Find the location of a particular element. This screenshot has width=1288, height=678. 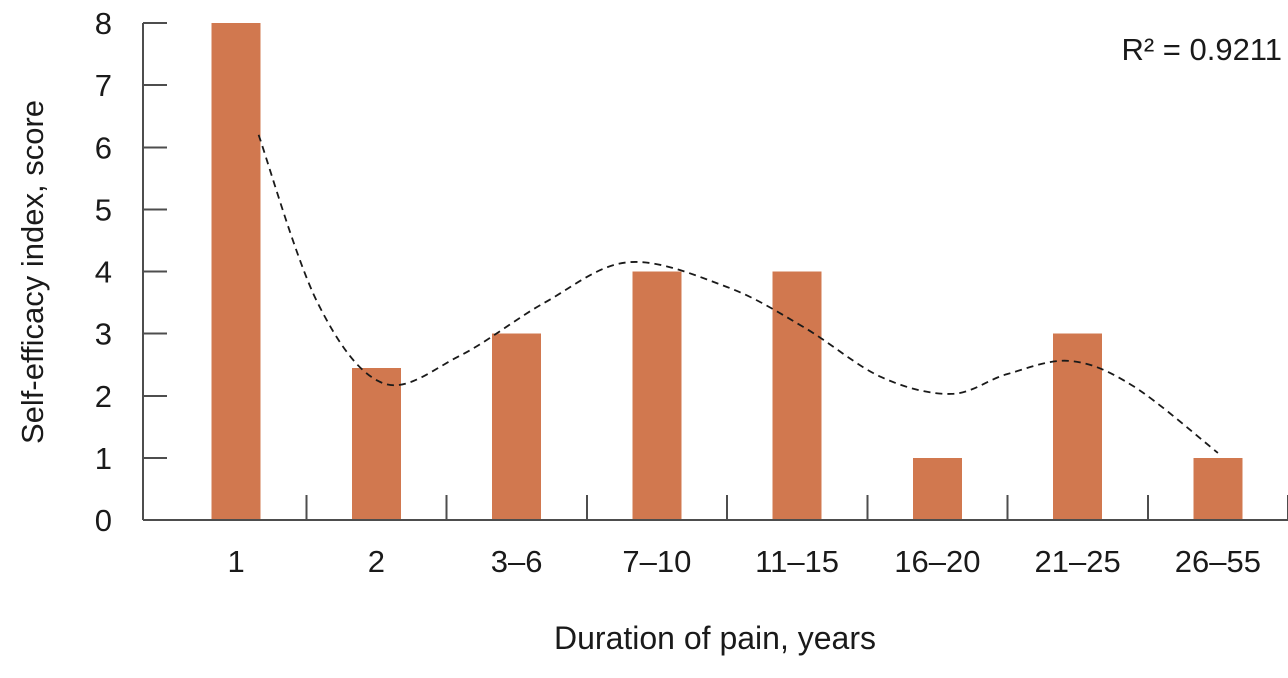

x-category-label-1: 1 is located at coordinates (235, 561).